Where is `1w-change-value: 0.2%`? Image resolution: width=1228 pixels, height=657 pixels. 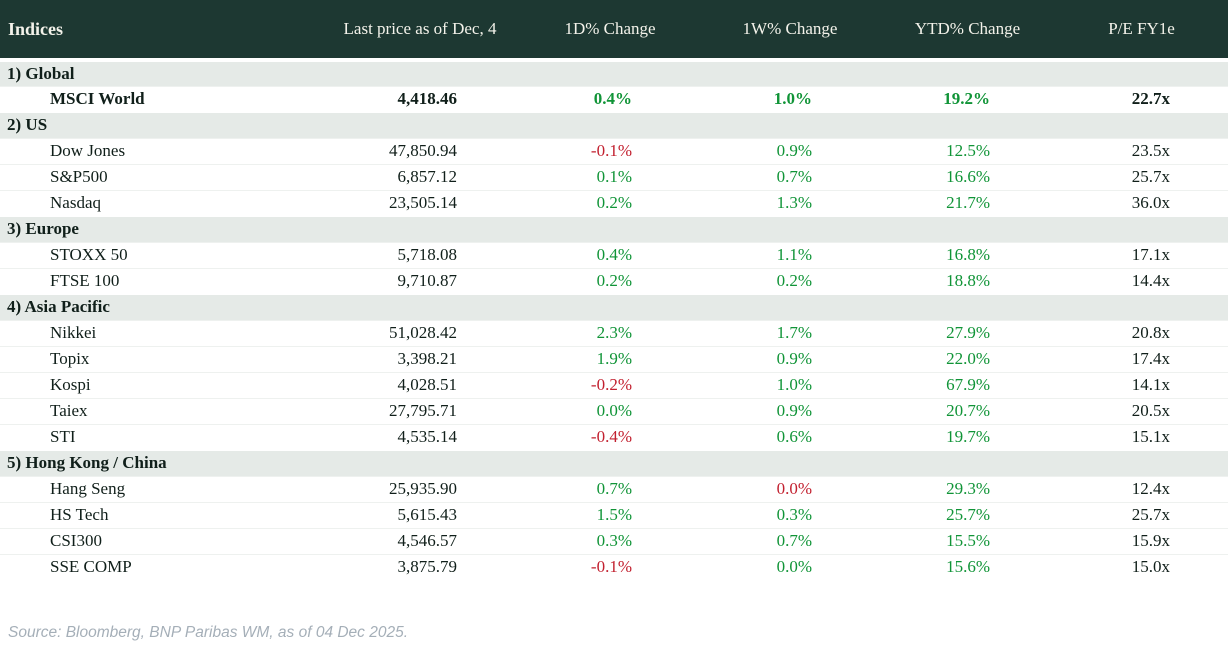
1w-change-value: 0.2% is located at coordinates (794, 280).